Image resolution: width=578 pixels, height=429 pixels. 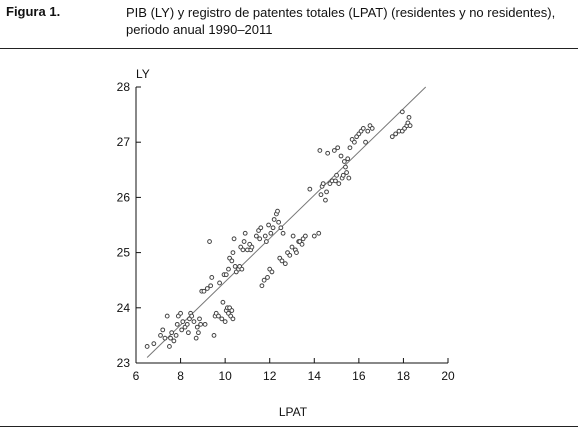 What do you see at coordinates (124, 142) in the screenshot?
I see `y-tick-label: 27` at bounding box center [124, 142].